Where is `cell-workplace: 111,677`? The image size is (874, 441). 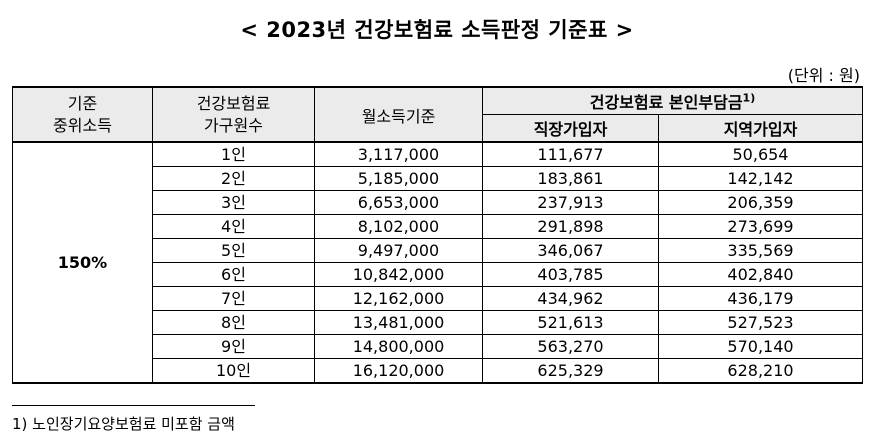
cell-workplace: 111,677 is located at coordinates (570, 154).